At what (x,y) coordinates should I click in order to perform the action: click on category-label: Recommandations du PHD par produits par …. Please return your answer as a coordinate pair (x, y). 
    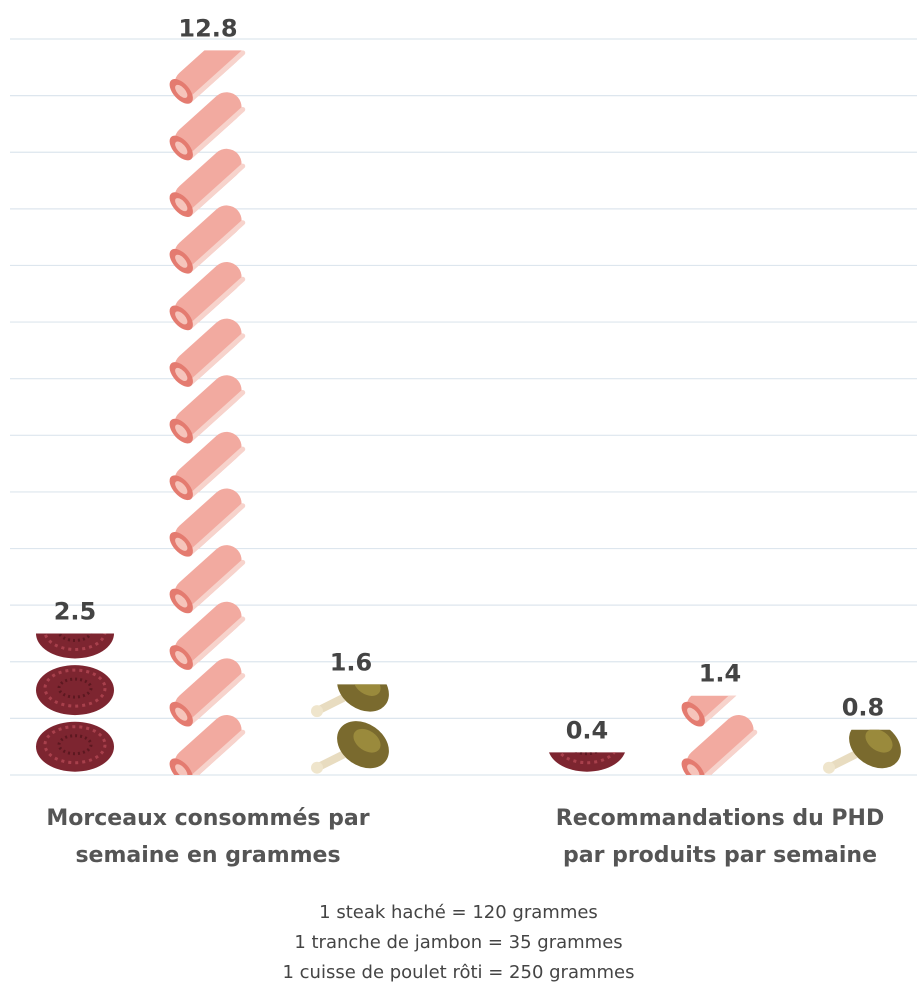
    Looking at the image, I should click on (720, 837).